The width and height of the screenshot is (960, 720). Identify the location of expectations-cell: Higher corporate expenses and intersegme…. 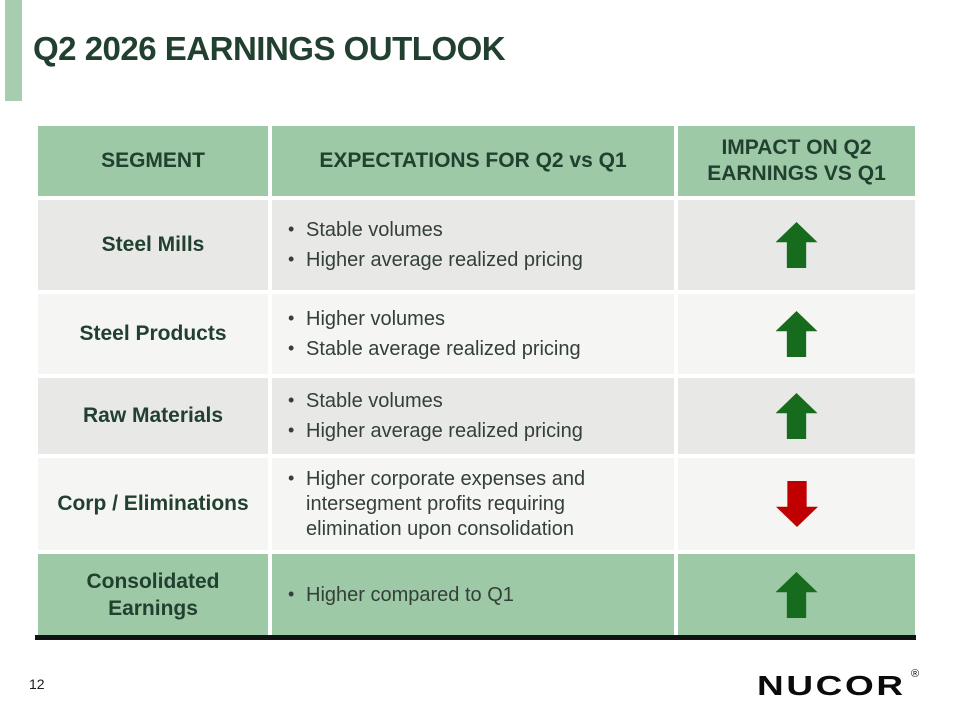
(473, 504).